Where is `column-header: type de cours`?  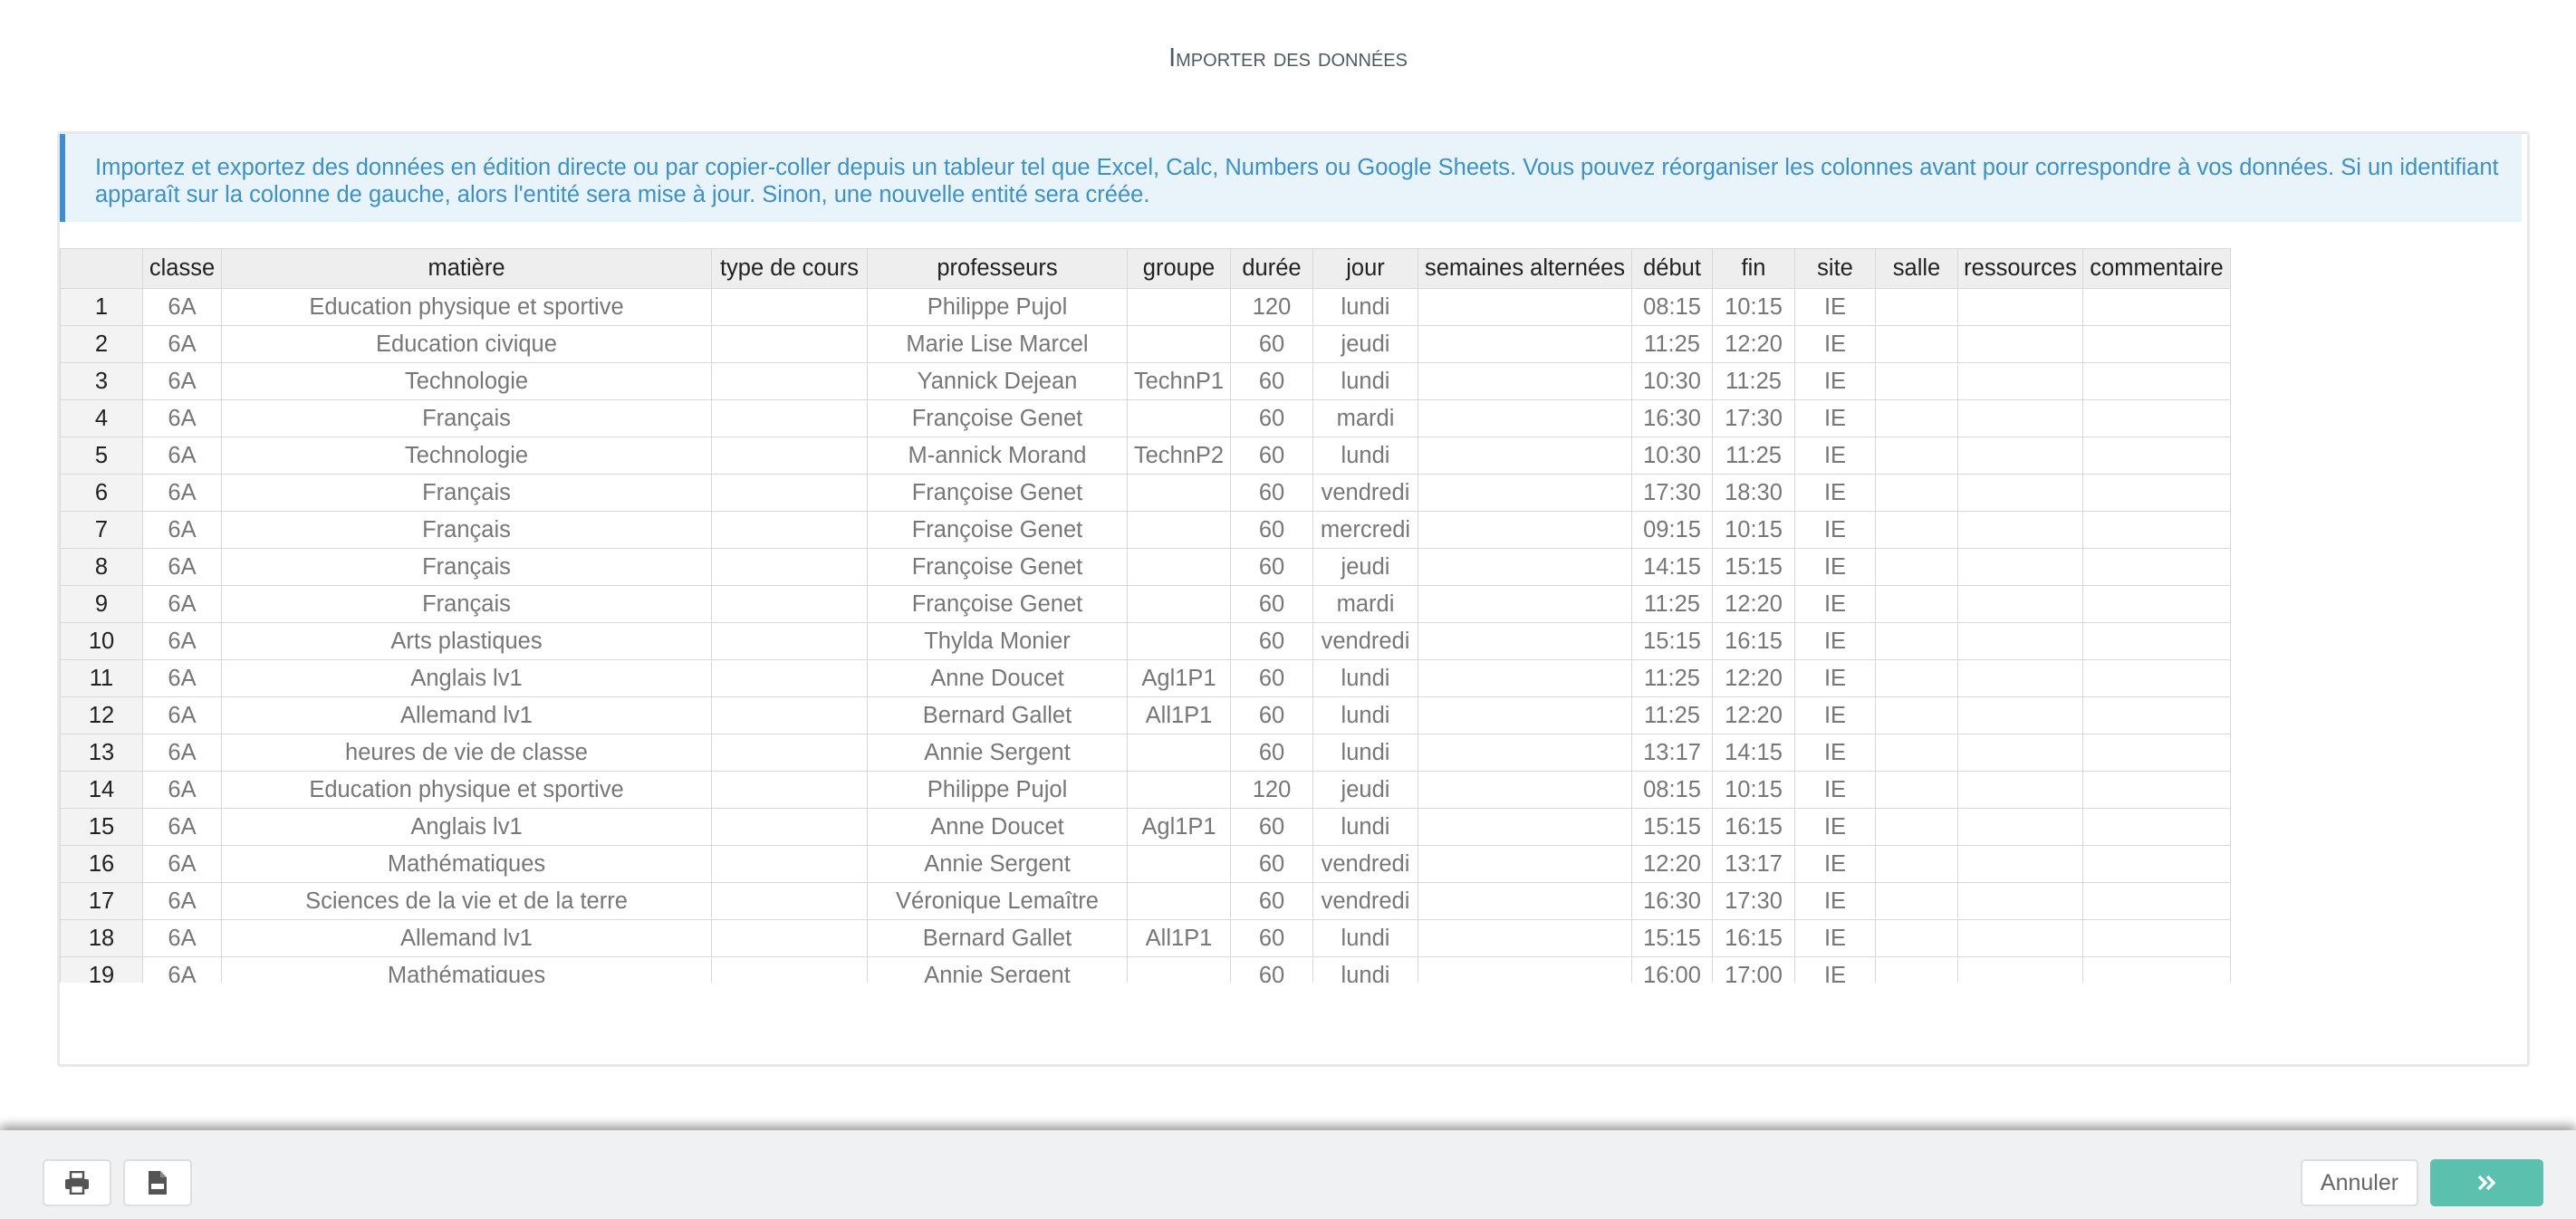 column-header: type de cours is located at coordinates (789, 269).